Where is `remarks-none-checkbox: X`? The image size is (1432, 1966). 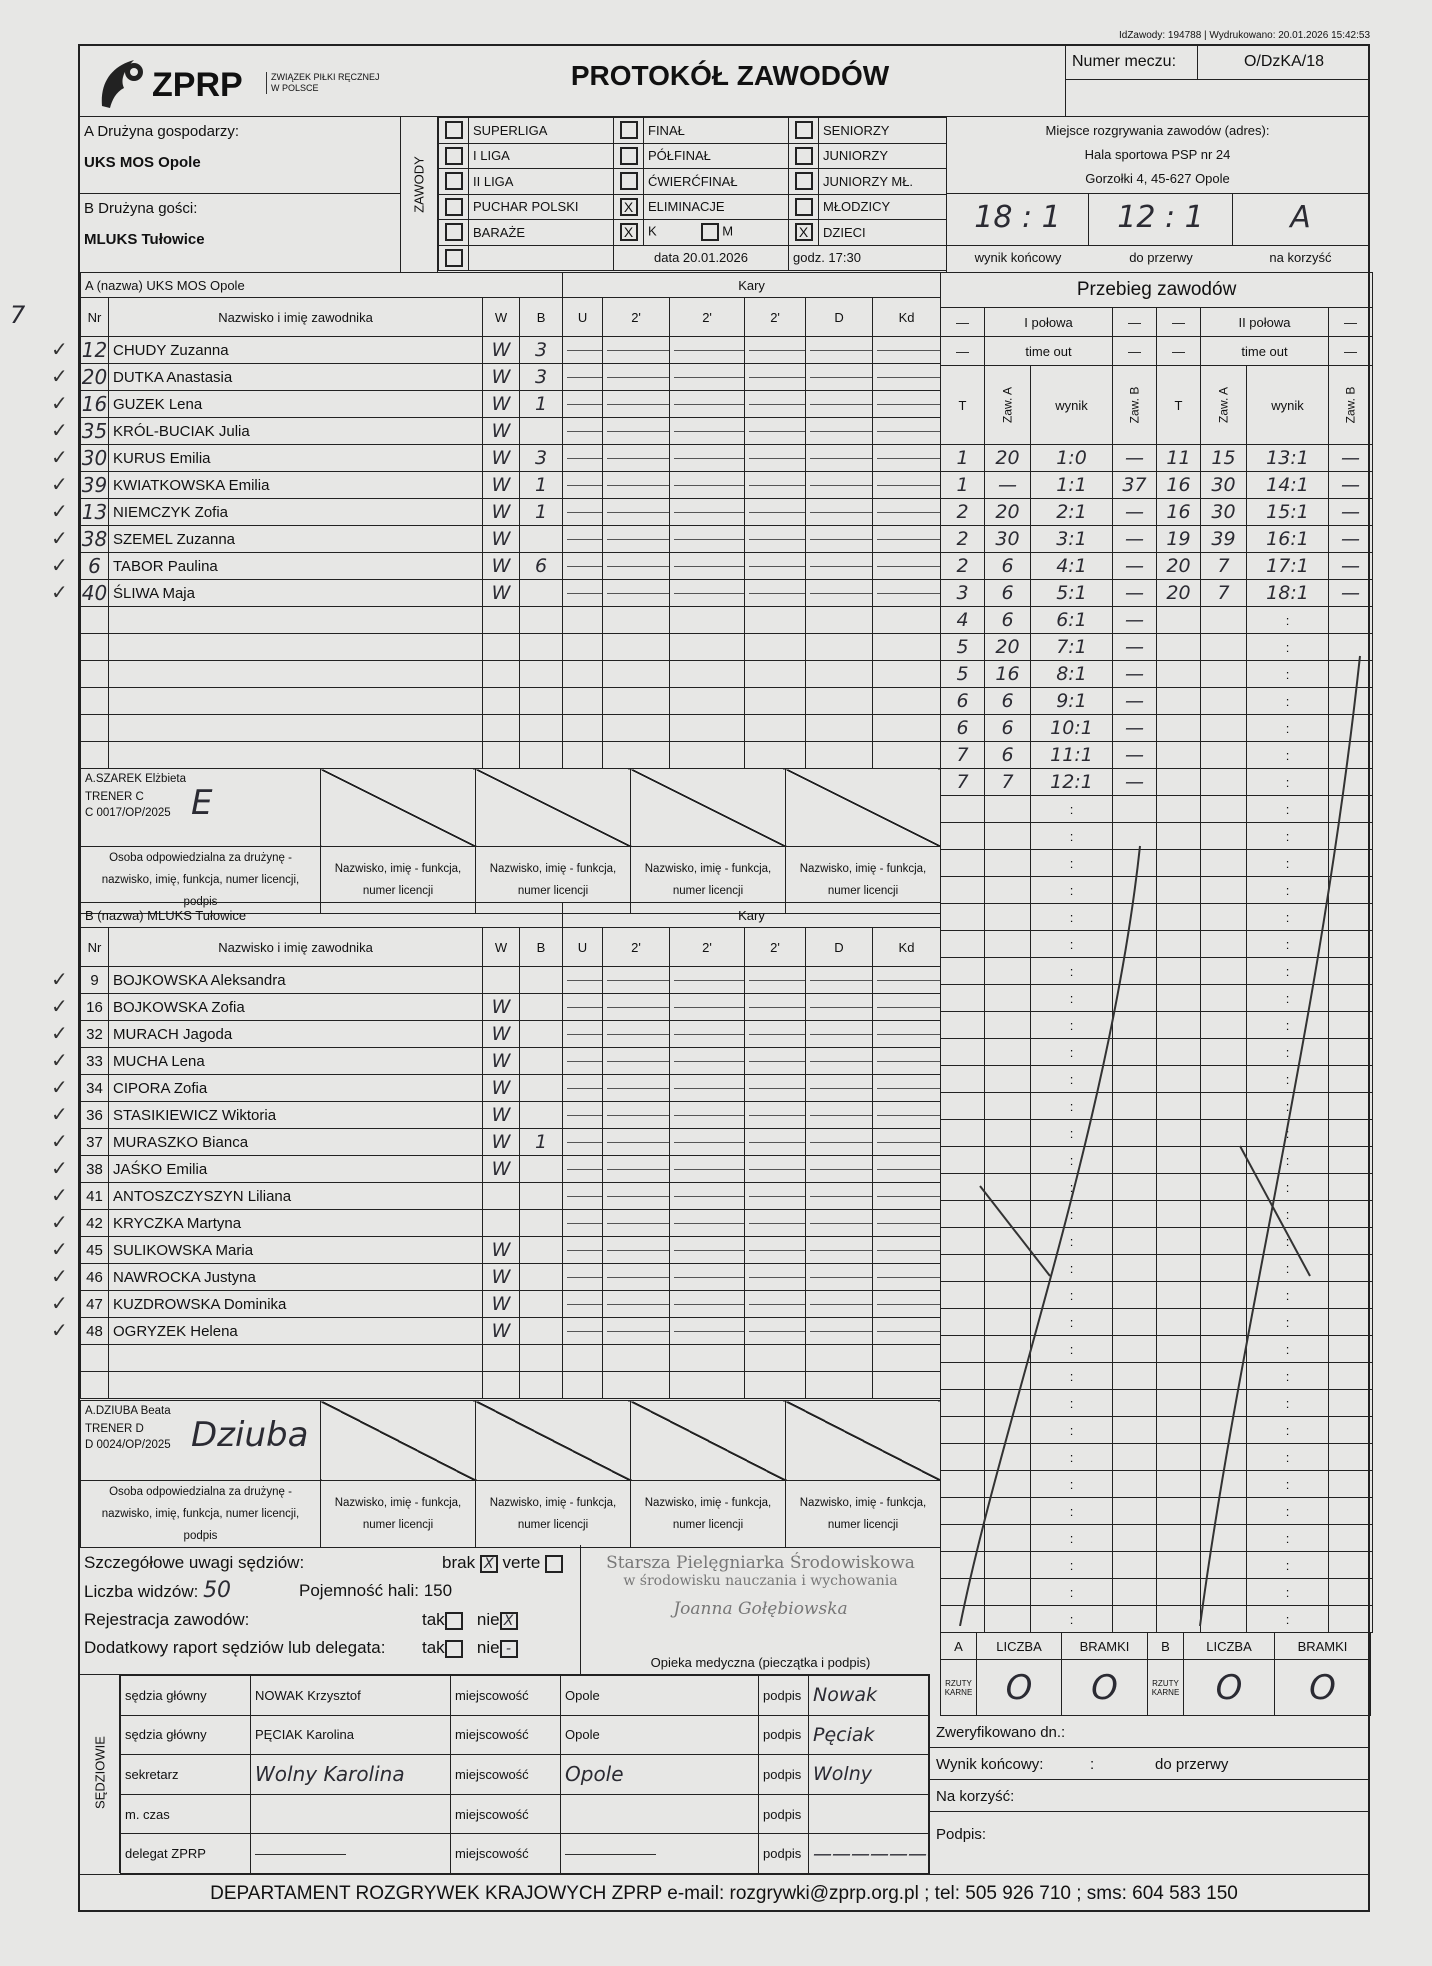
remarks-none-checkbox: X is located at coordinates (488, 1563).